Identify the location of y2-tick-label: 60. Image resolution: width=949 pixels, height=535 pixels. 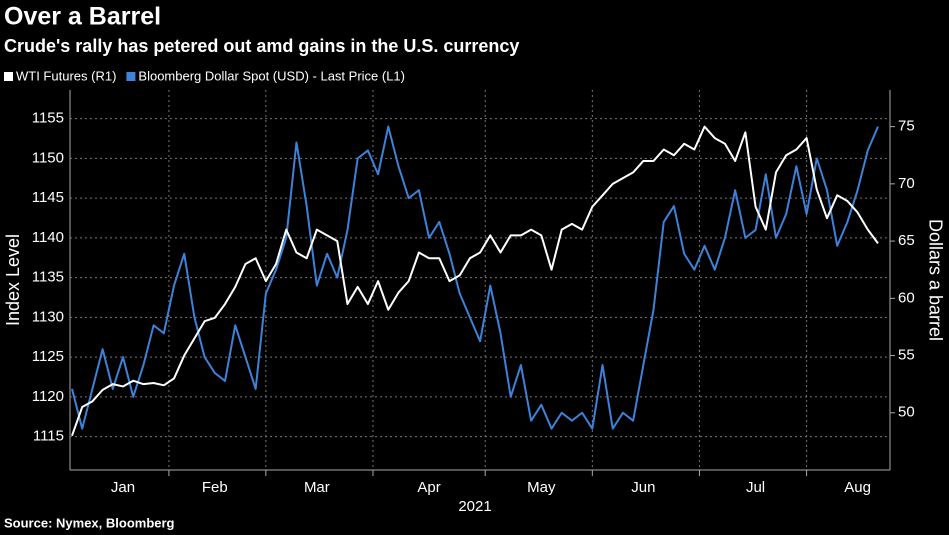
(906, 297).